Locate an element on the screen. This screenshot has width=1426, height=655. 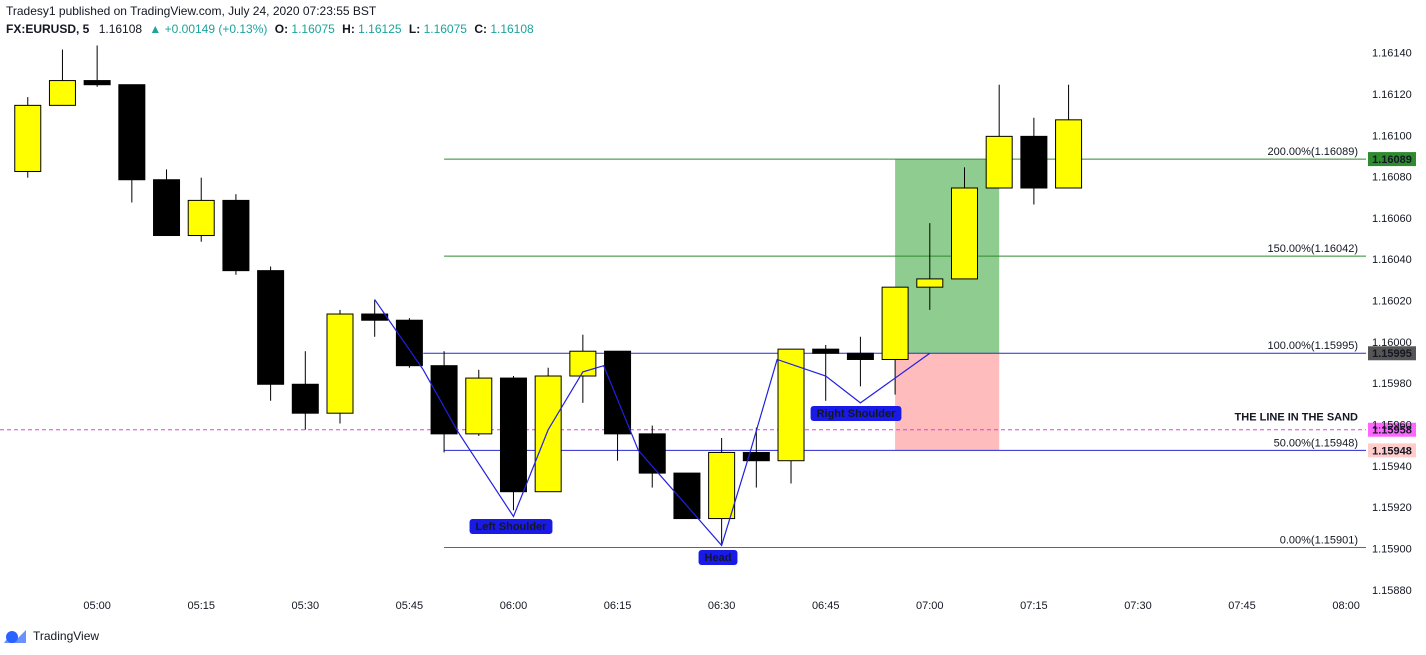
x-tick-label: 07:45 is located at coordinates (1242, 606).